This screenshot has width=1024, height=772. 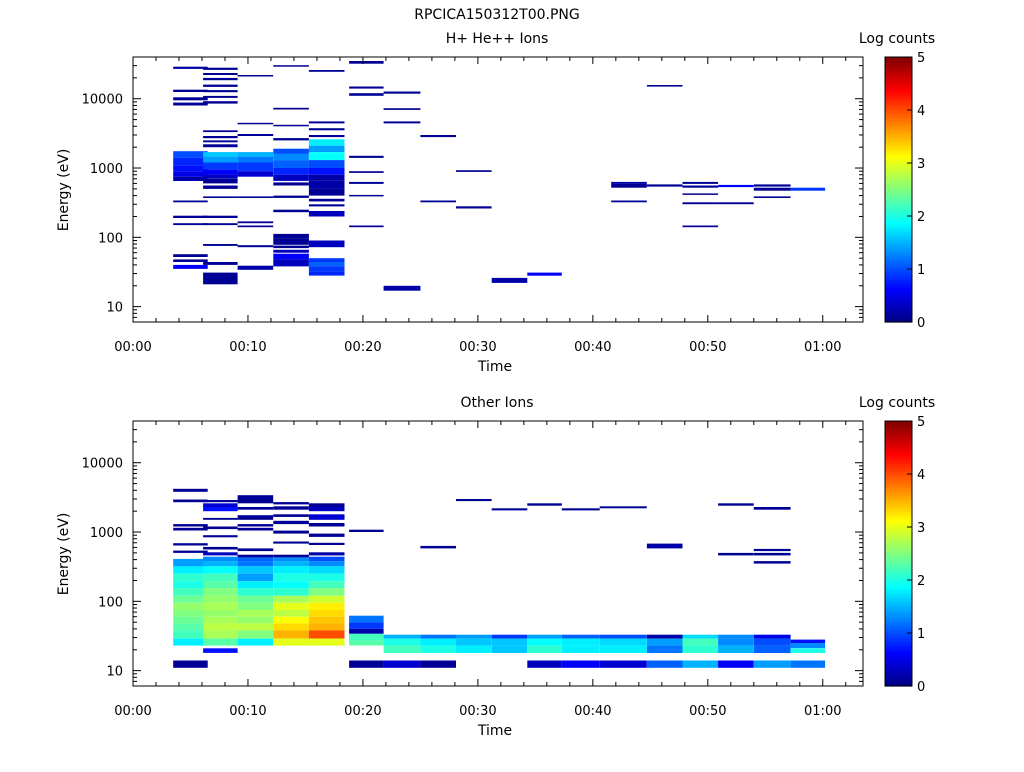 What do you see at coordinates (114, 308) in the screenshot?
I see `y-tick-label: 10` at bounding box center [114, 308].